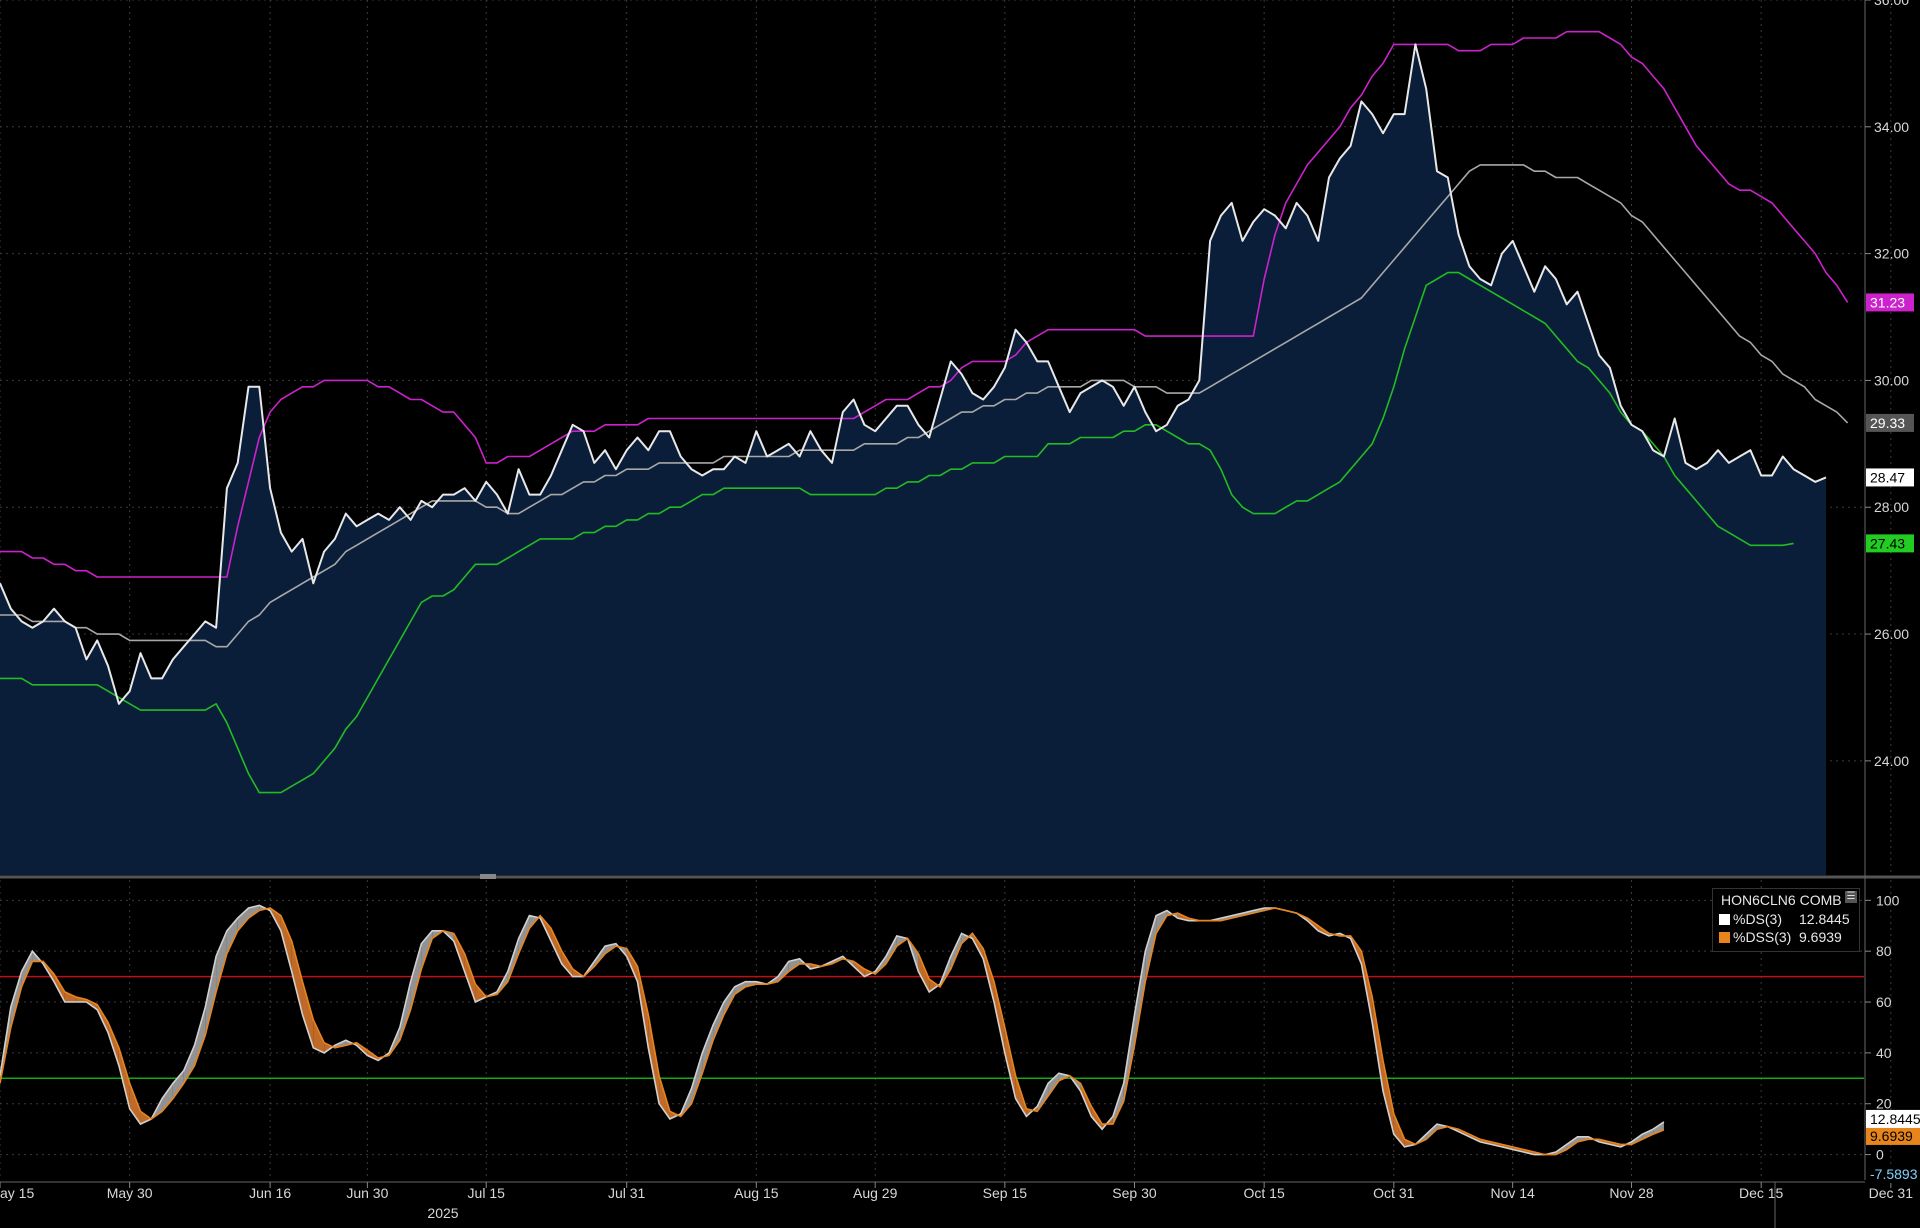 This screenshot has height=1228, width=1920. Describe the element at coordinates (1891, 380) in the screenshot. I see `price-y-tick-label: 30.00` at that location.